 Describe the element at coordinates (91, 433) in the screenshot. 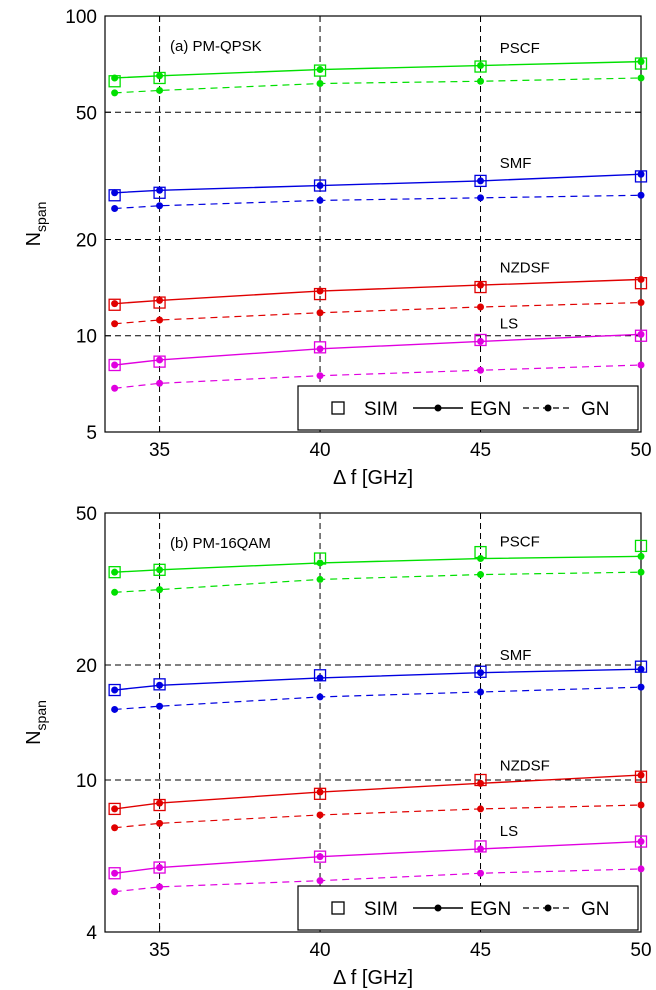

I see `y-tick-label: 5` at that location.